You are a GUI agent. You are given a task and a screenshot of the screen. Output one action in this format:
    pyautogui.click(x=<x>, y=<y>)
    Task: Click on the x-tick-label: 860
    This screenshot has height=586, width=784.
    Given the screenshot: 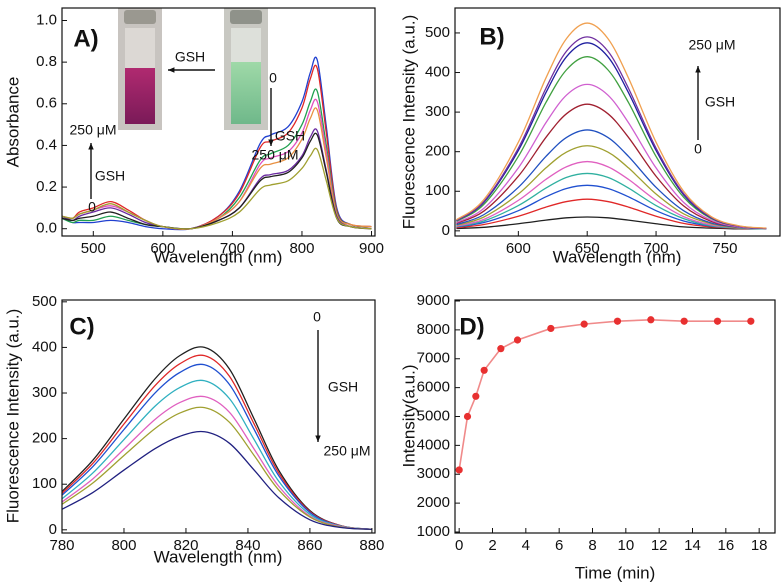 What is the action you would take?
    pyautogui.click(x=309, y=545)
    